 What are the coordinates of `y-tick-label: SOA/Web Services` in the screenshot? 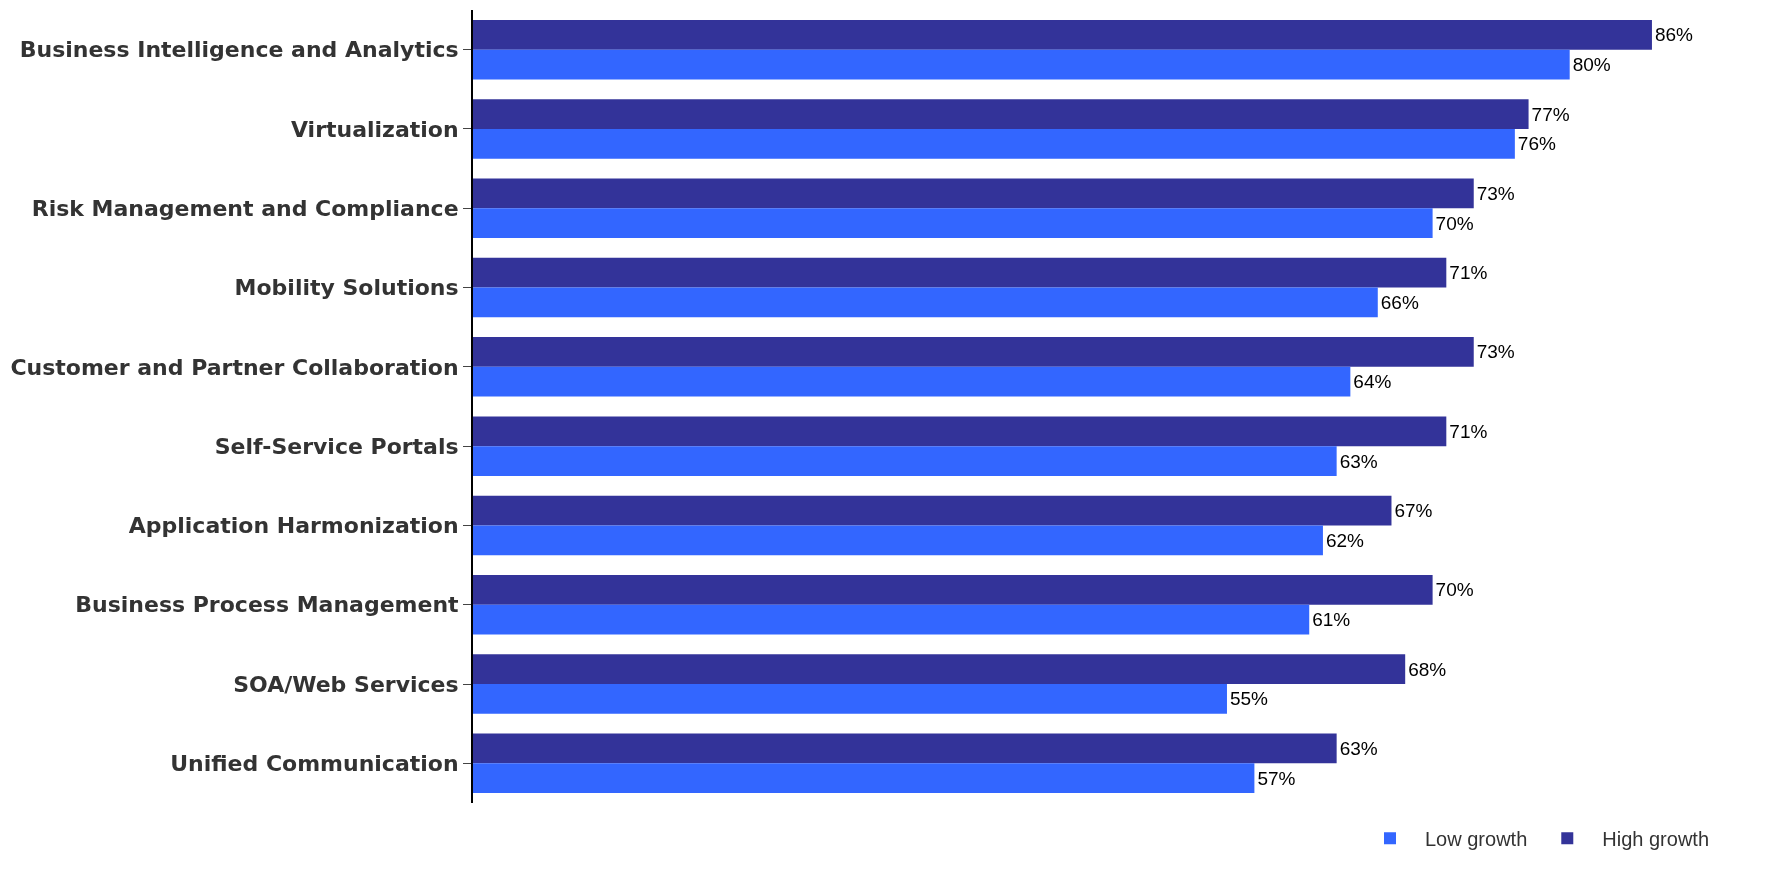 It's located at (346, 684).